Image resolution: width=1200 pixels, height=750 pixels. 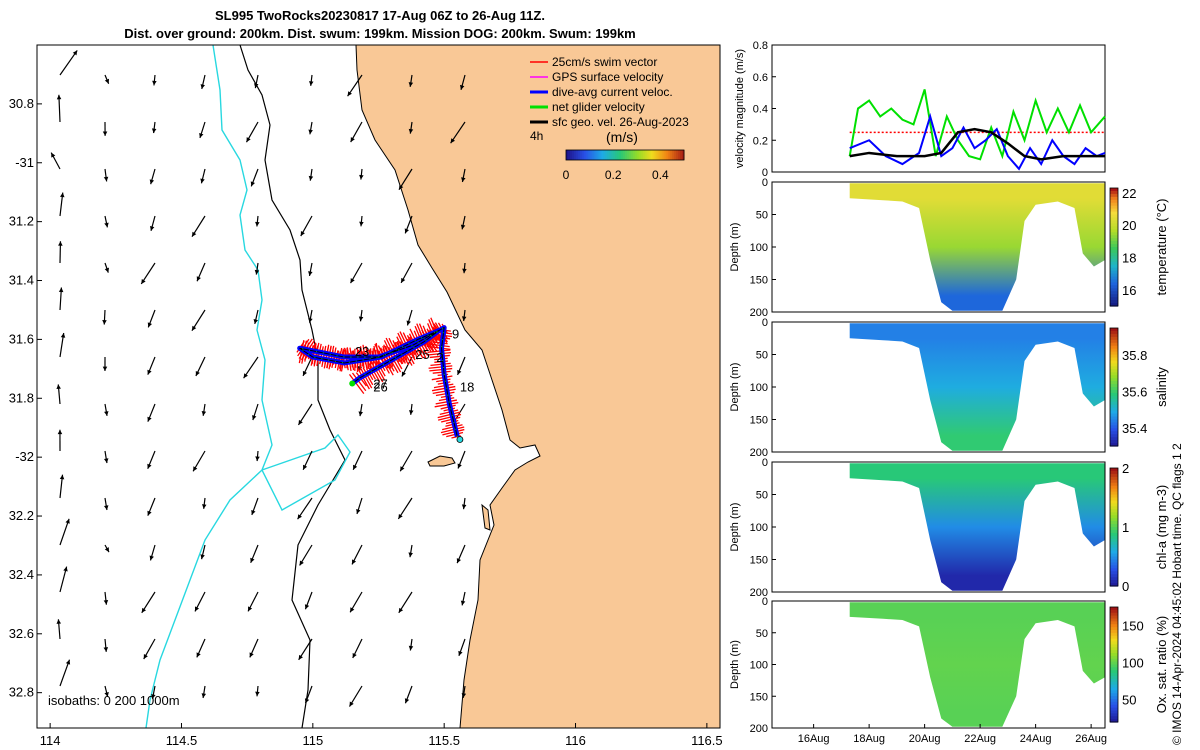 What do you see at coordinates (607, 77) in the screenshot?
I see `legend-entry: GPS surface velocity` at bounding box center [607, 77].